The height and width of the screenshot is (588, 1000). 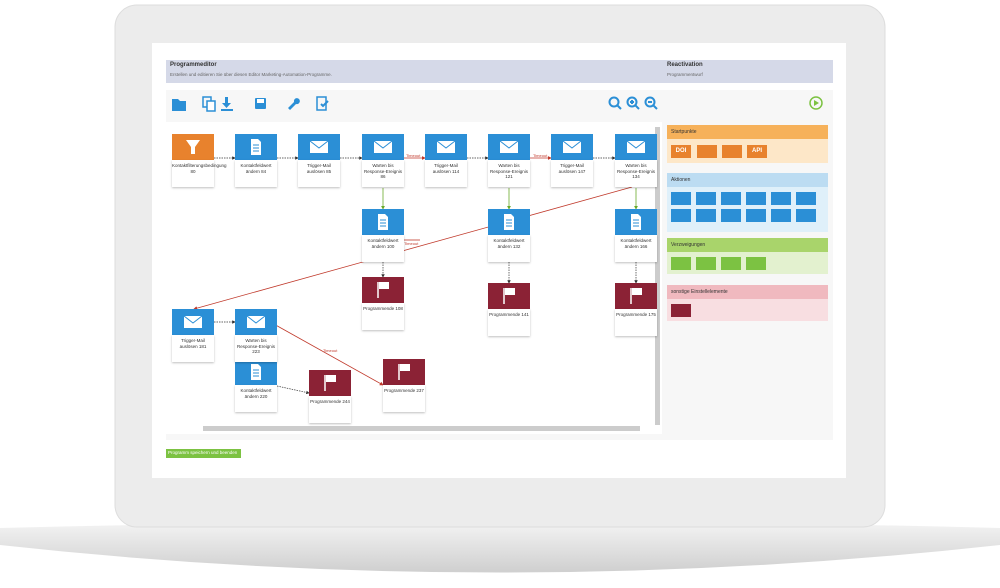 What do you see at coordinates (657, 276) in the screenshot?
I see `v-scrollbar` at bounding box center [657, 276].